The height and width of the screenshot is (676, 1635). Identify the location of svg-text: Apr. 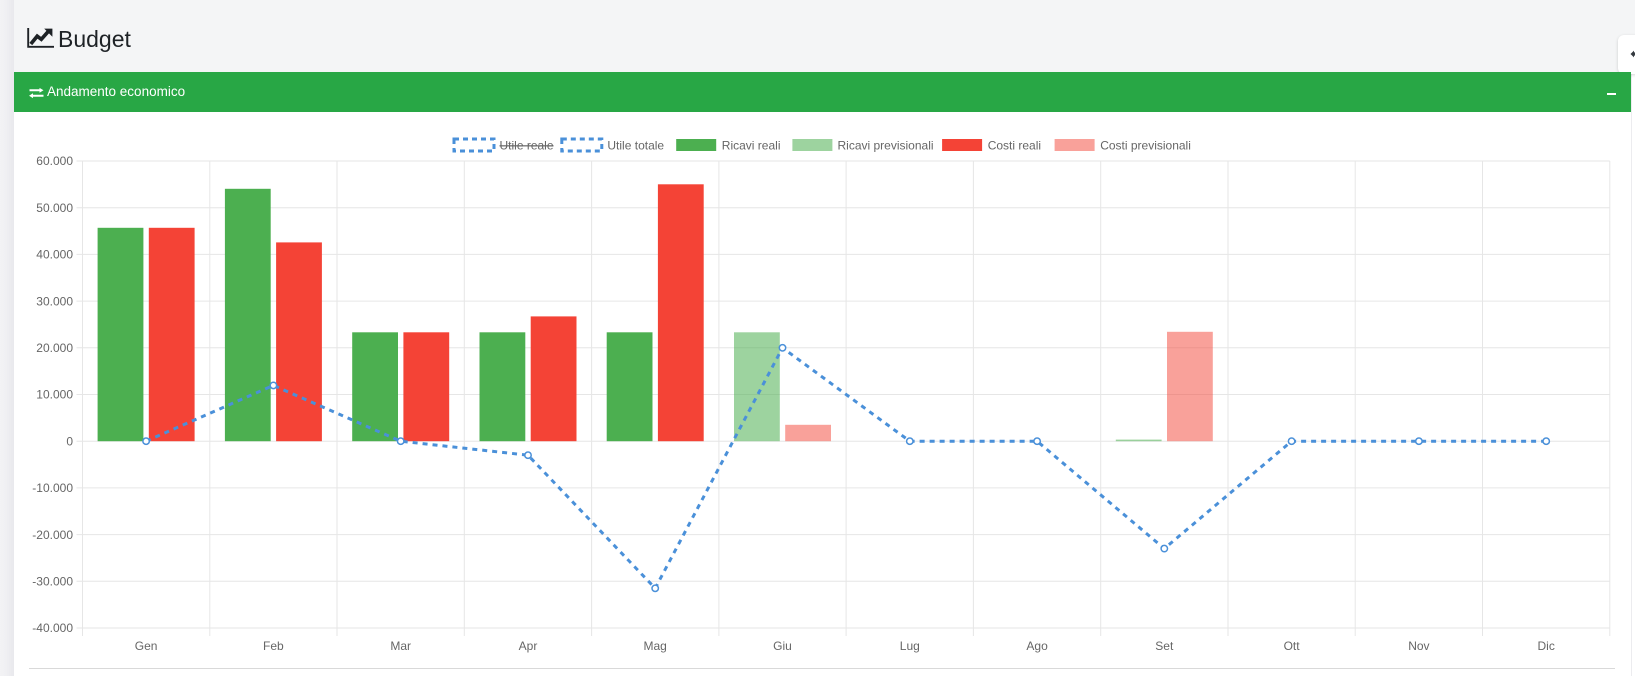
(528, 646).